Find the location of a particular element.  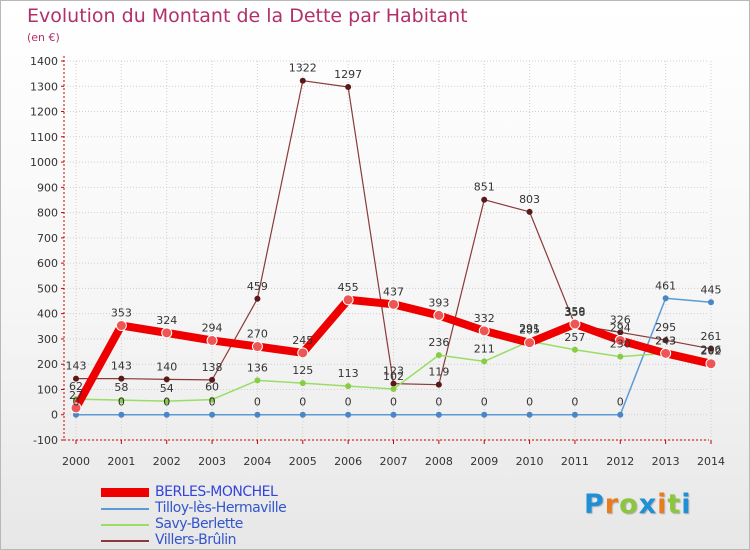

data-label: 359 is located at coordinates (574, 311).